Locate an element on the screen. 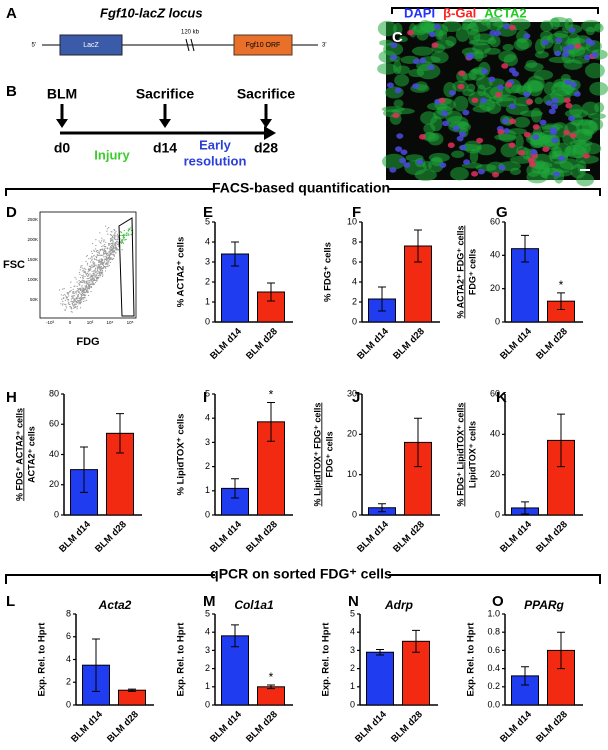 This screenshot has height=750, width=608. section-rule is located at coordinates (494, 579).